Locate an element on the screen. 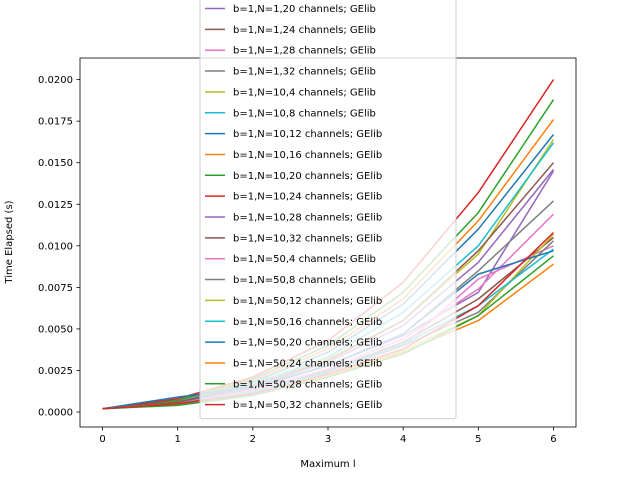  y-tick-label: 0.0025 is located at coordinates (55, 371).